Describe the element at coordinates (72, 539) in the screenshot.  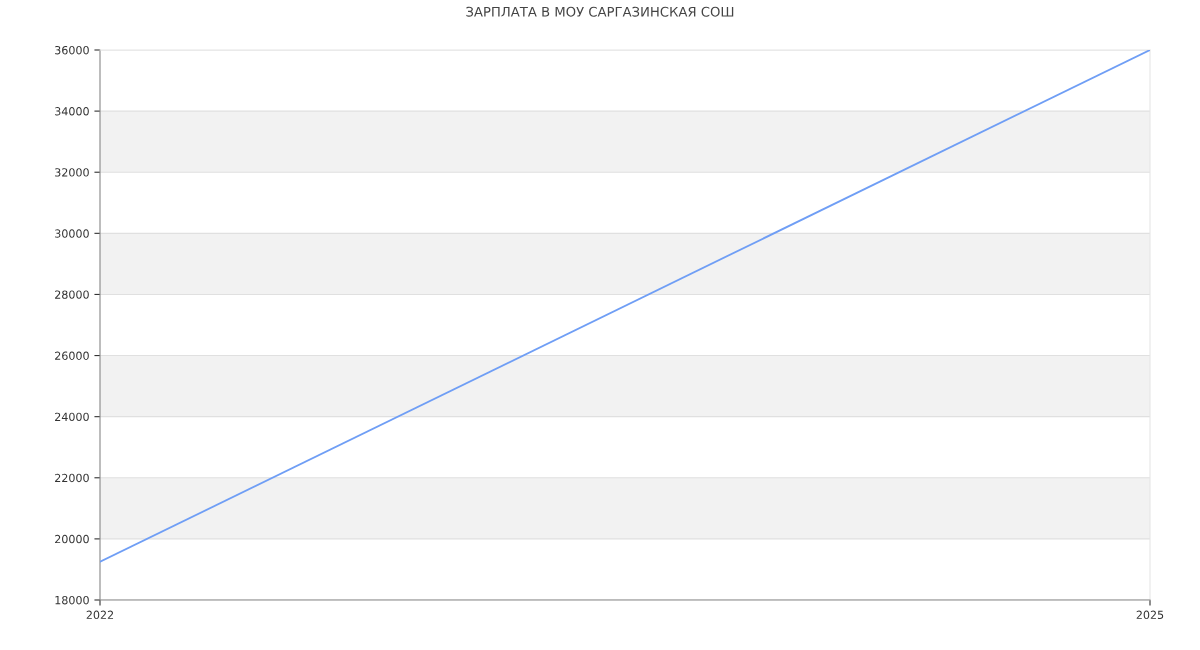
I see `y-tick-label: 20000` at that location.